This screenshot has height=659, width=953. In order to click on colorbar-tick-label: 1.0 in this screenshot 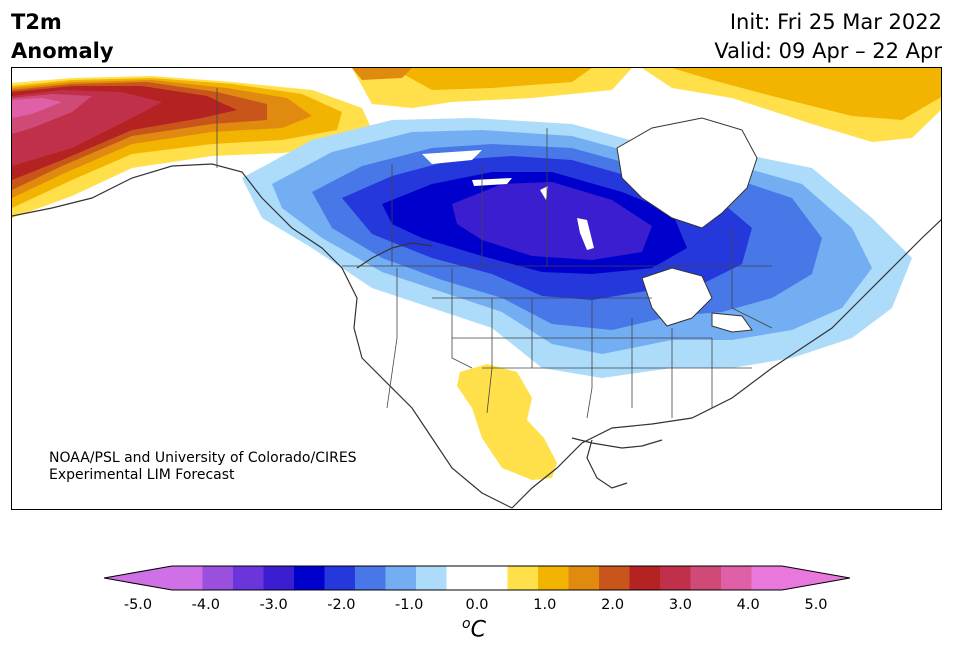, I will do `click(545, 605)`.